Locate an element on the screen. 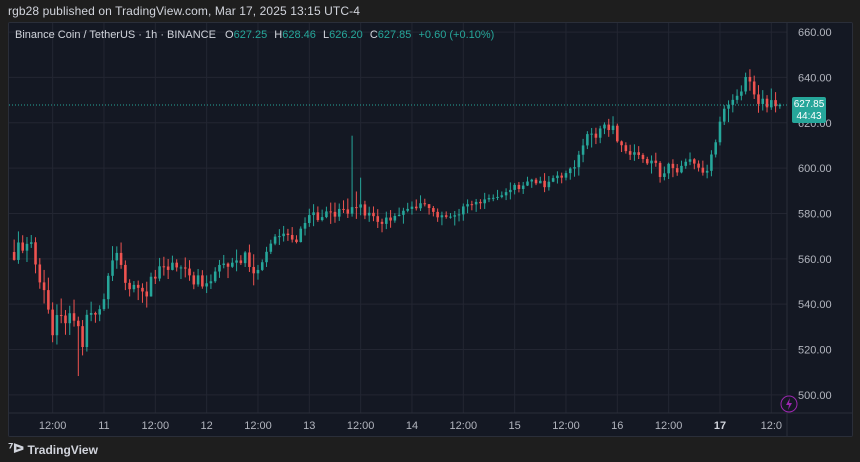  time-tick-label: 16 is located at coordinates (617, 426).